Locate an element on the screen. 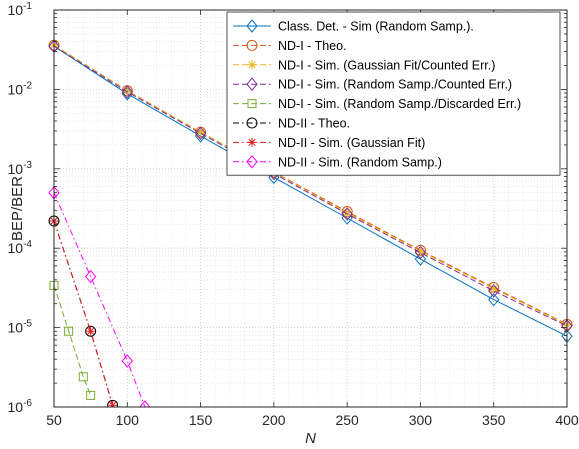 The width and height of the screenshot is (579, 449). y-tick-label: 10⁻⁵ is located at coordinates (20, 327).